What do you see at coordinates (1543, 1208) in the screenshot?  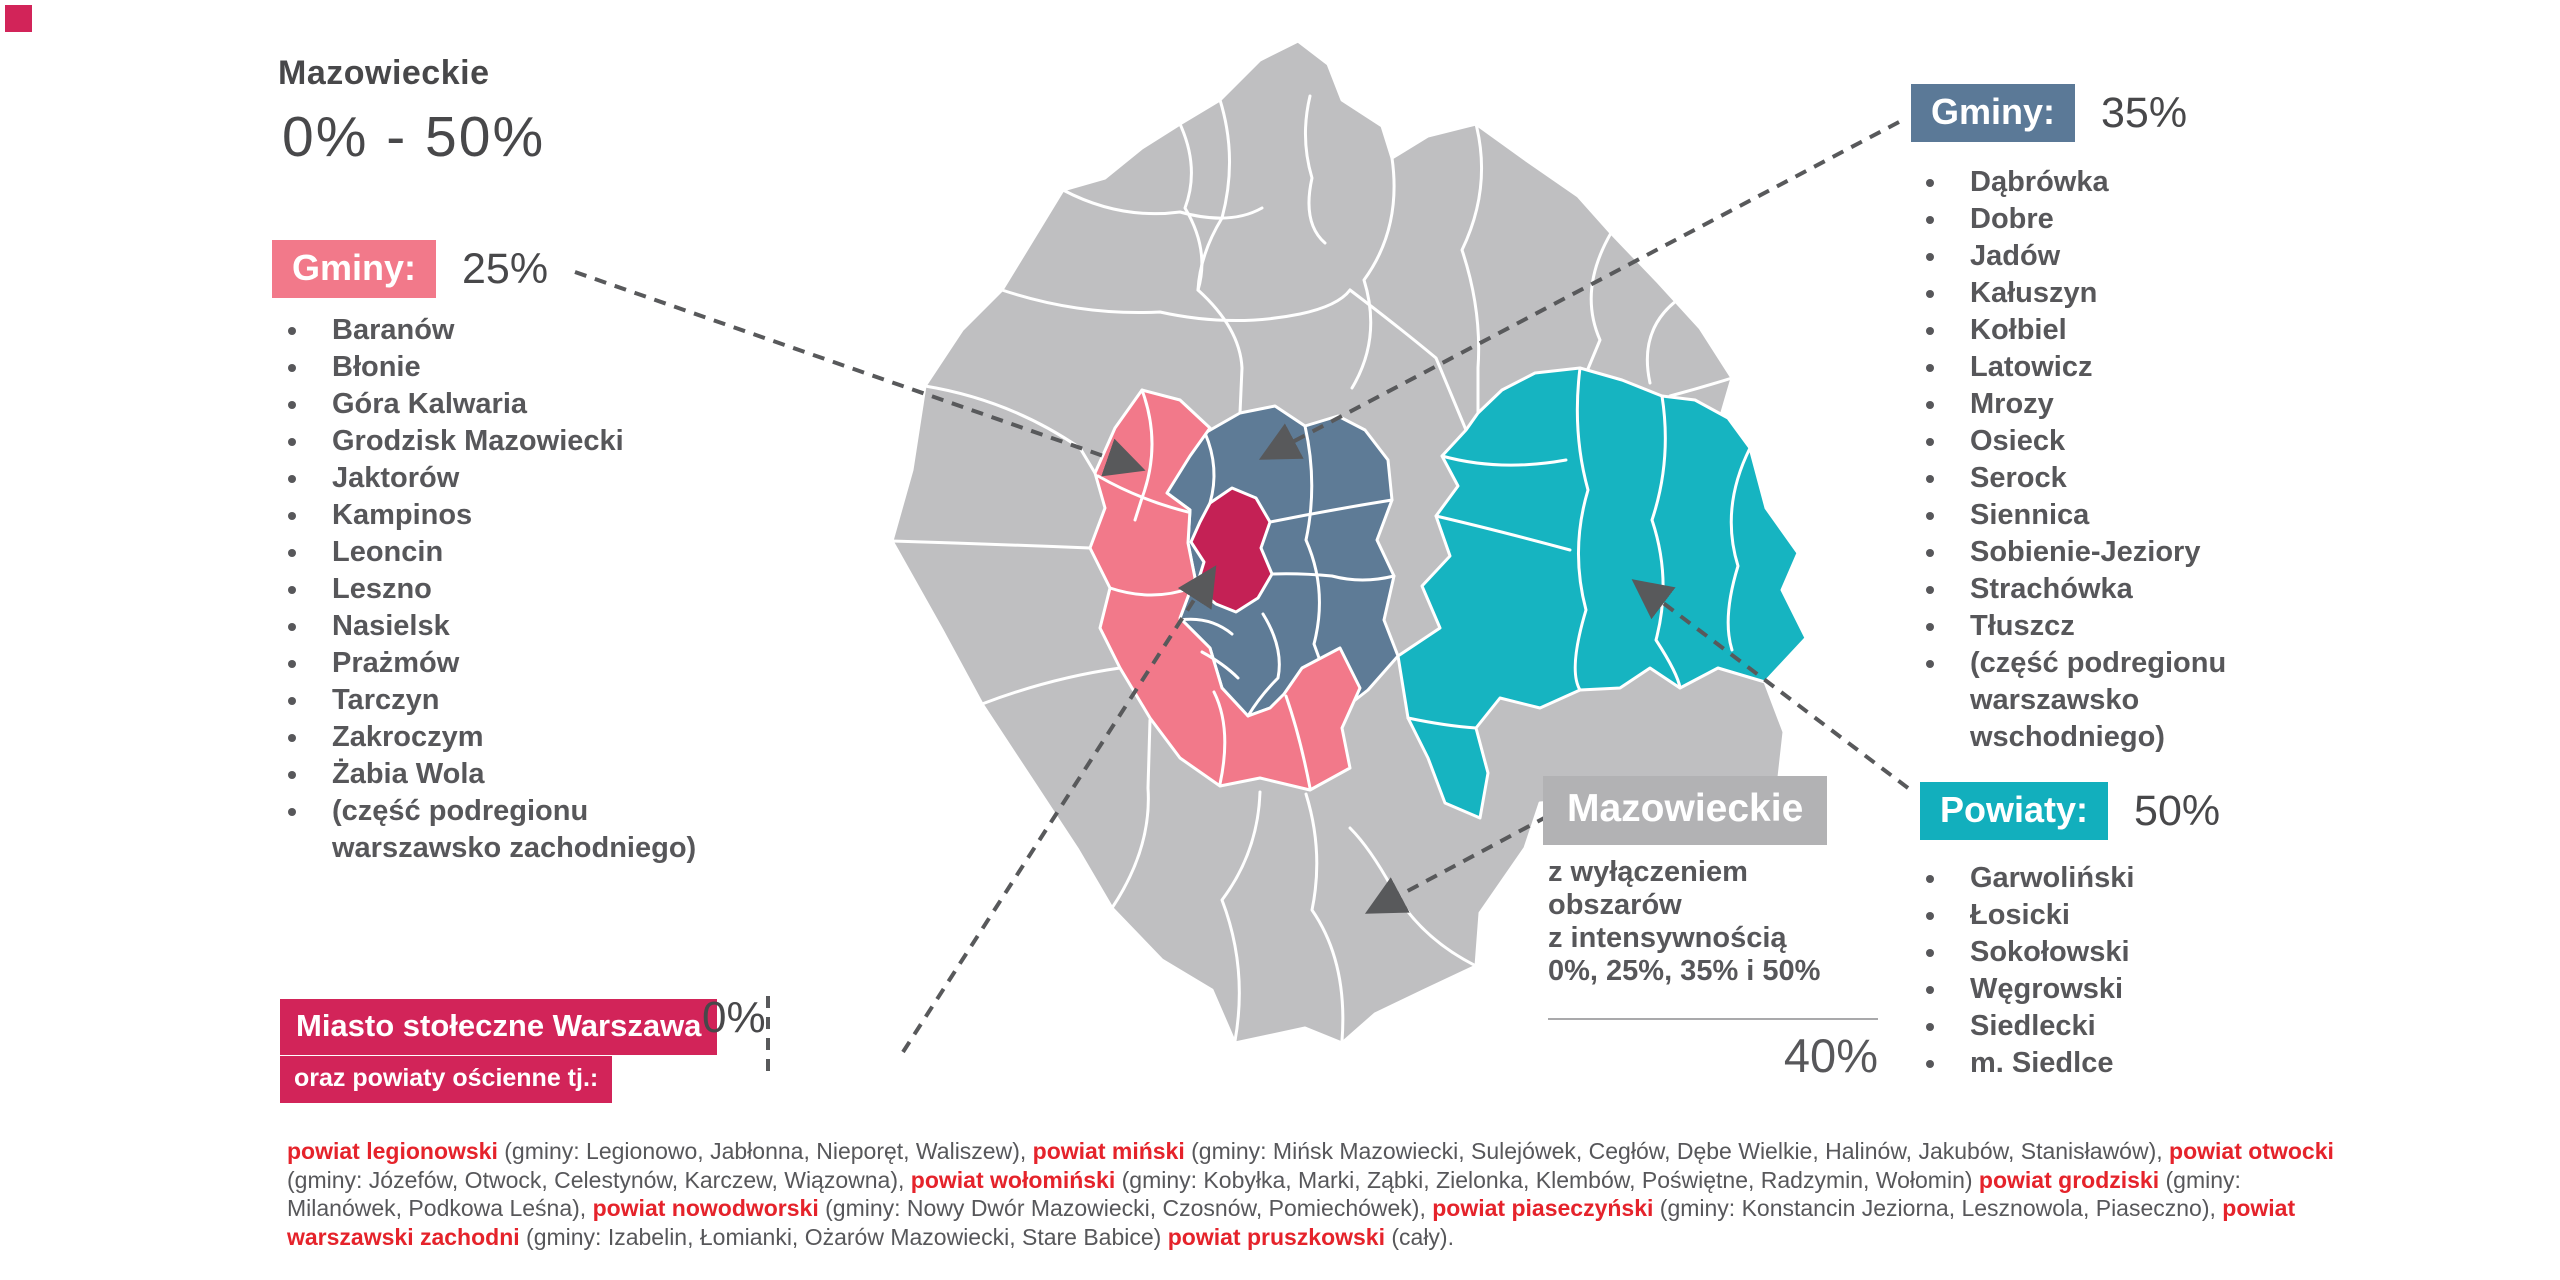 I see `powiat-name: powiat piaseczyński` at bounding box center [1543, 1208].